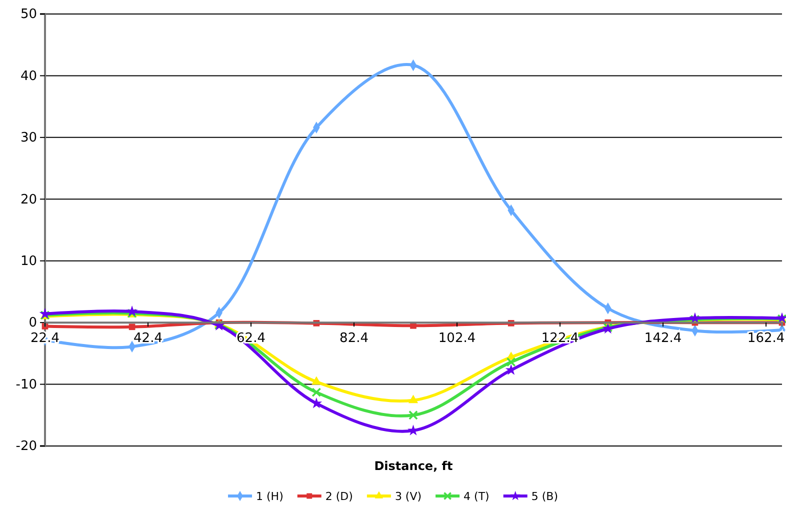 Image resolution: width=786 pixels, height=509 pixels. What do you see at coordinates (477, 496) in the screenshot?
I see `legend-label: 4 (T)` at bounding box center [477, 496].